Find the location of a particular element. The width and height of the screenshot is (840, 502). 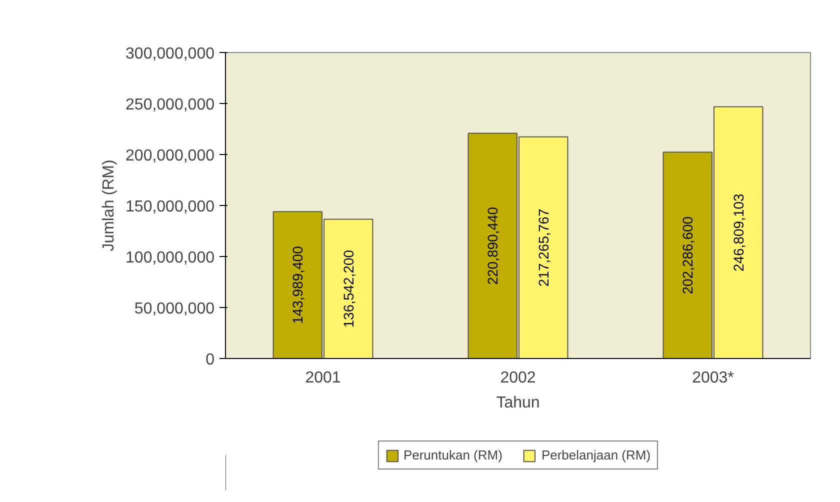

y-tick-label: 150,000,000 is located at coordinates (170, 207).